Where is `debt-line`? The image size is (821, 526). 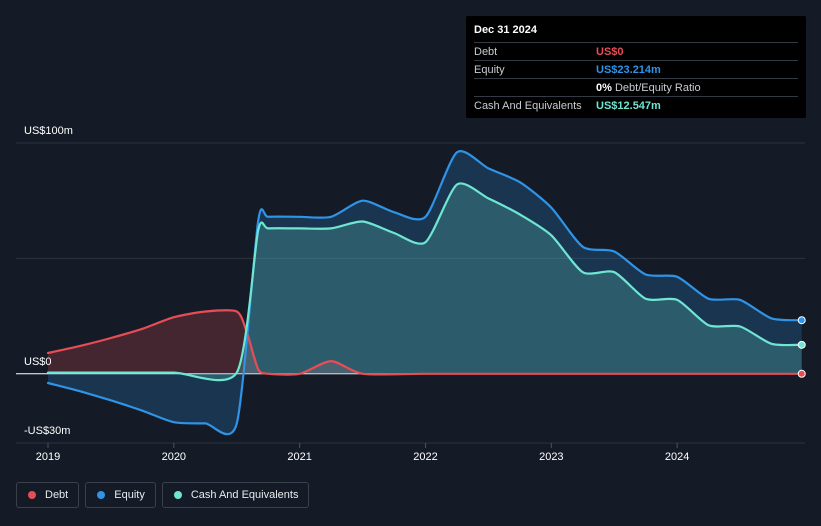 debt-line is located at coordinates (424, 342).